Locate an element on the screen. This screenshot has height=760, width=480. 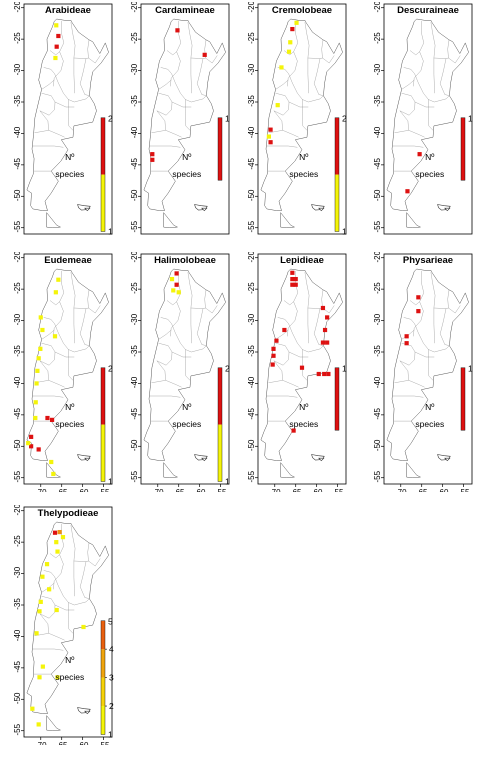
country-outline is located at coordinates (301, 114).